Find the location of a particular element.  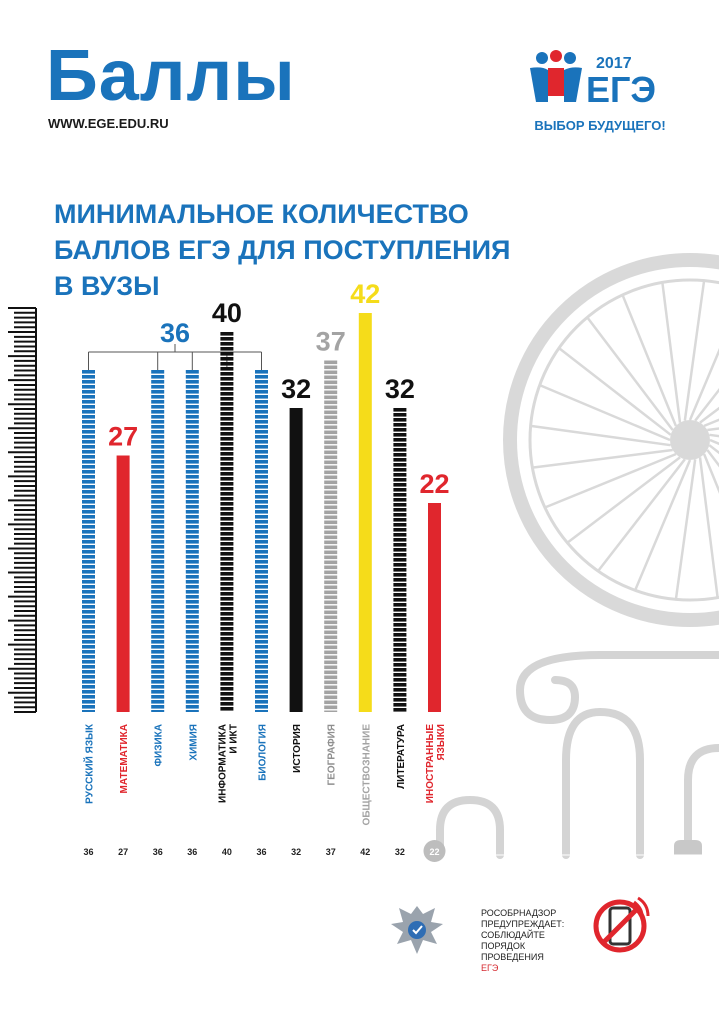

category-label-5: ИНФОРМАТИКАИ ИКТ is located at coordinates (228, 763).